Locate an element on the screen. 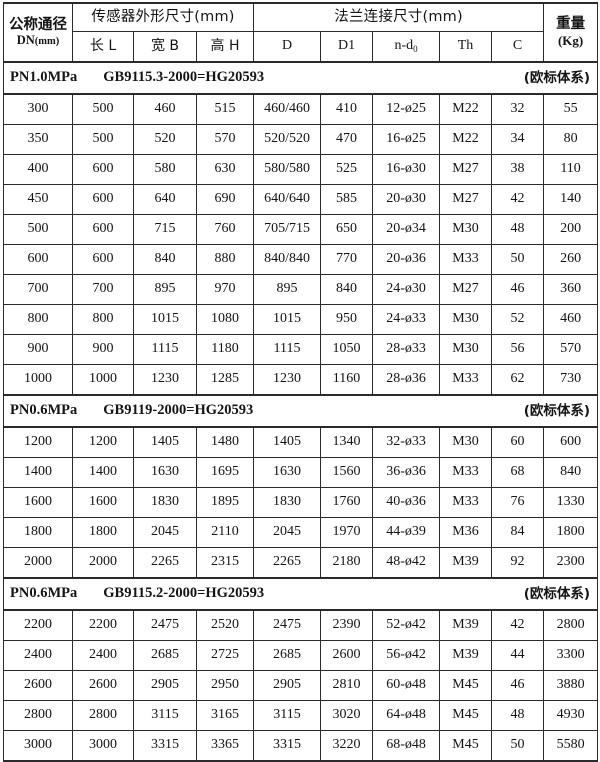  cell-d1: 770 is located at coordinates (347, 259).